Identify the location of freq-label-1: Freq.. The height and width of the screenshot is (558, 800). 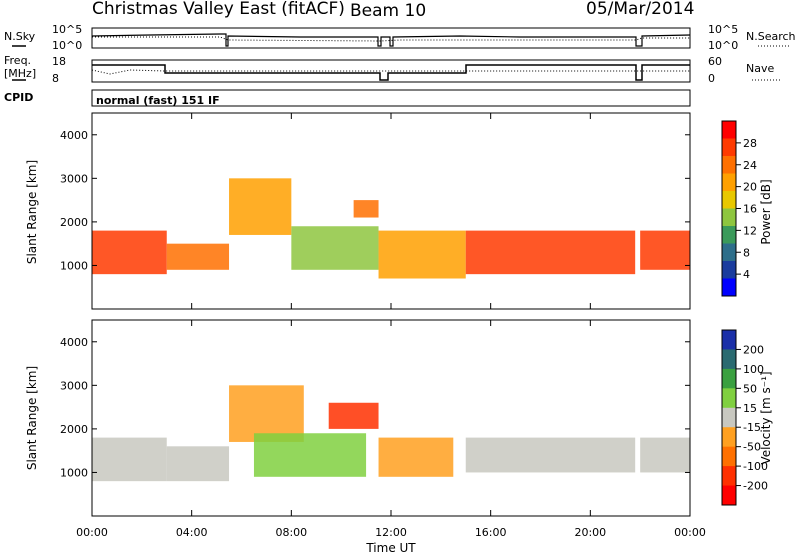
(17, 60).